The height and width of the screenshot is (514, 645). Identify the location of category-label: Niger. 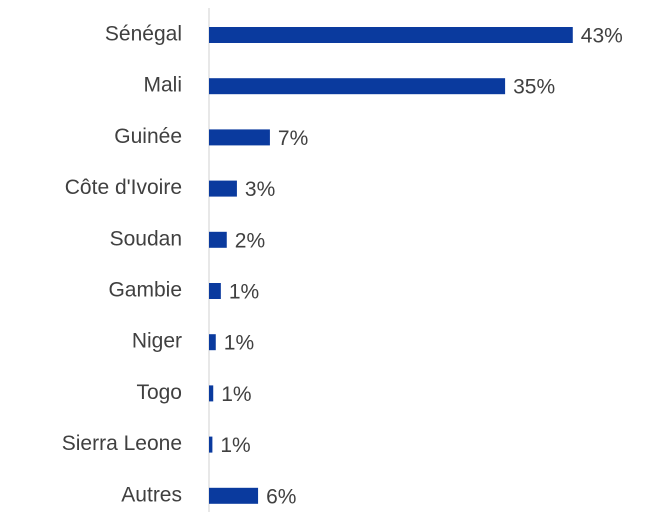
(157, 341).